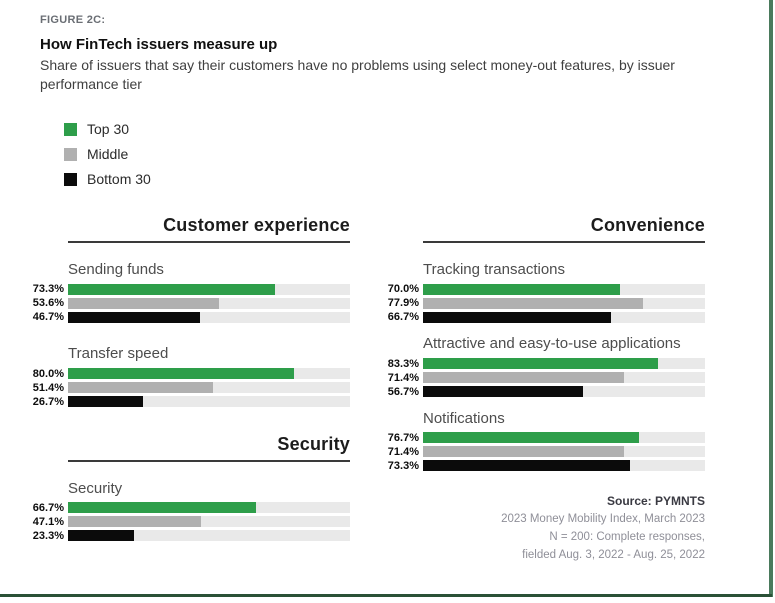  What do you see at coordinates (403, 363) in the screenshot?
I see `bar-value-label: 83.3%` at bounding box center [403, 363].